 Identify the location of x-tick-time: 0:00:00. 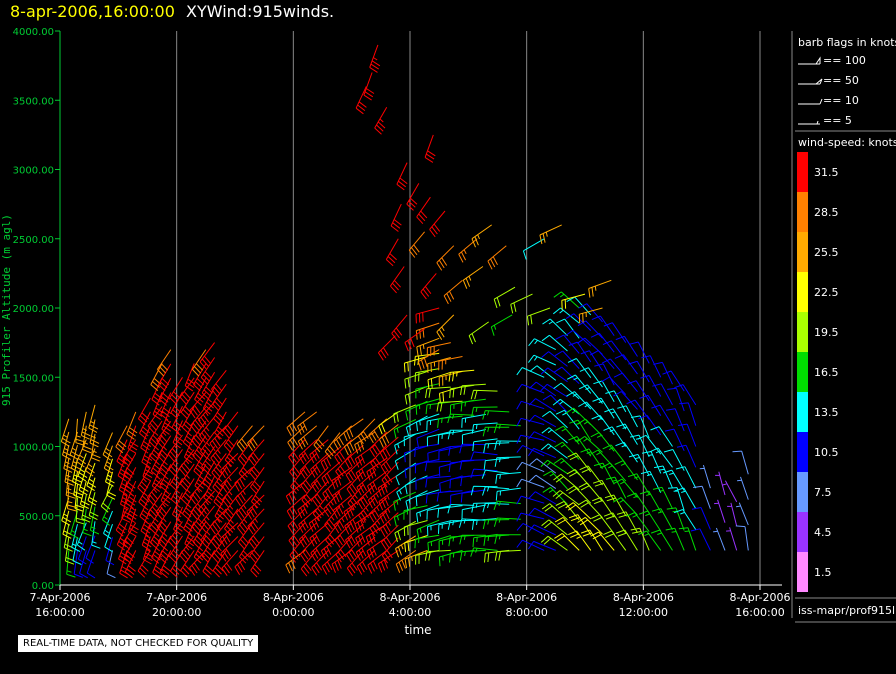
(293, 612).